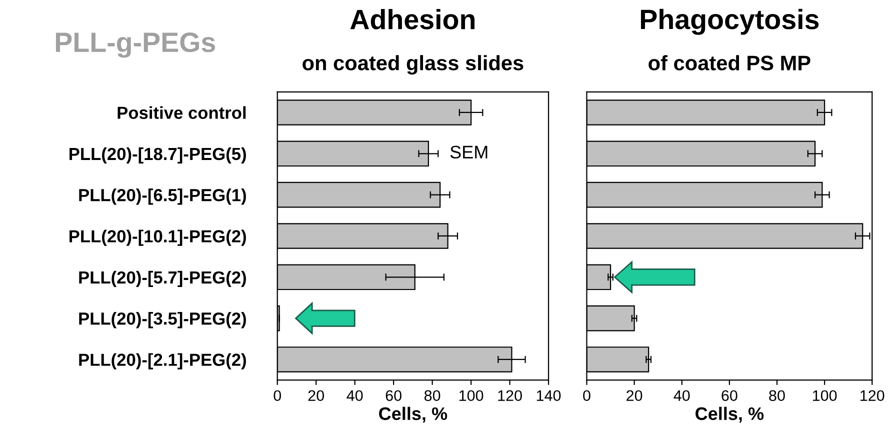 The height and width of the screenshot is (444, 889). What do you see at coordinates (162, 196) in the screenshot?
I see `y-tick-label: PLL(20)-[6.5]-PEG(1)` at bounding box center [162, 196].